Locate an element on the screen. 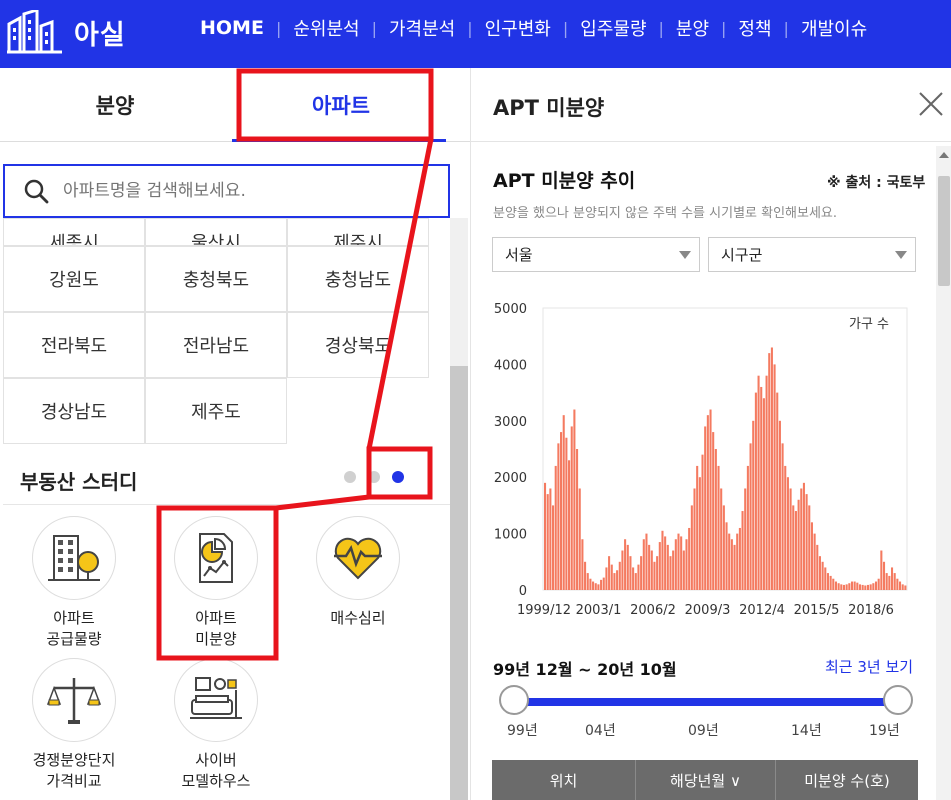 This screenshot has width=951, height=800. recent-3years-link: 최근 3년 보기 is located at coordinates (869, 667).